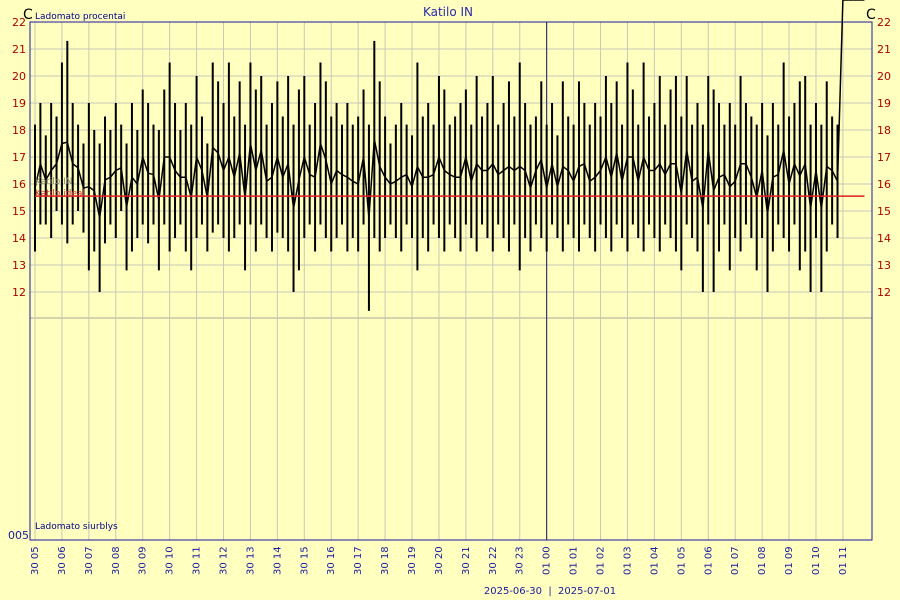 The height and width of the screenshot is (600, 900). What do you see at coordinates (19, 103) in the screenshot?
I see `y-tick-left-19: 19` at bounding box center [19, 103].